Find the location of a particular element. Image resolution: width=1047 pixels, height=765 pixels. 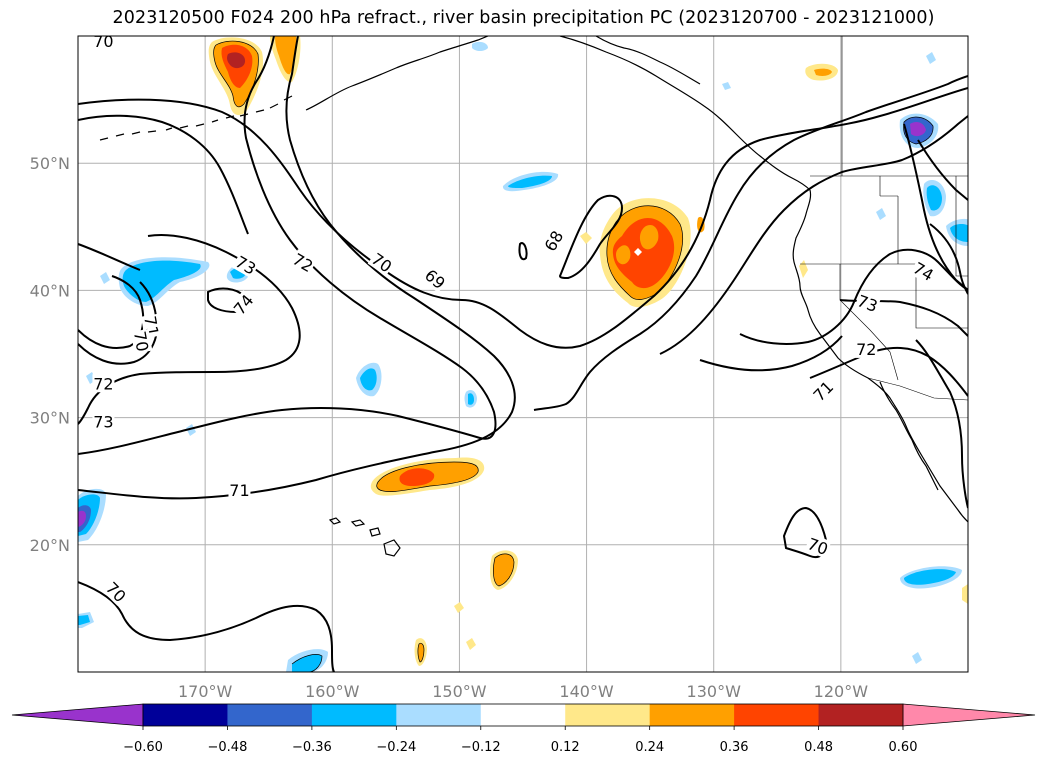

contour-label-text: 73 is located at coordinates (103, 421).